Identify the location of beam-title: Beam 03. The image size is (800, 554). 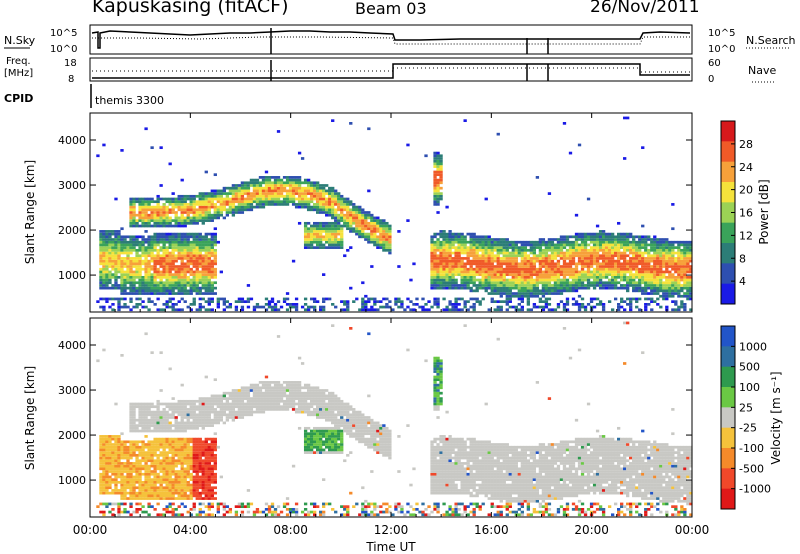
(391, 9).